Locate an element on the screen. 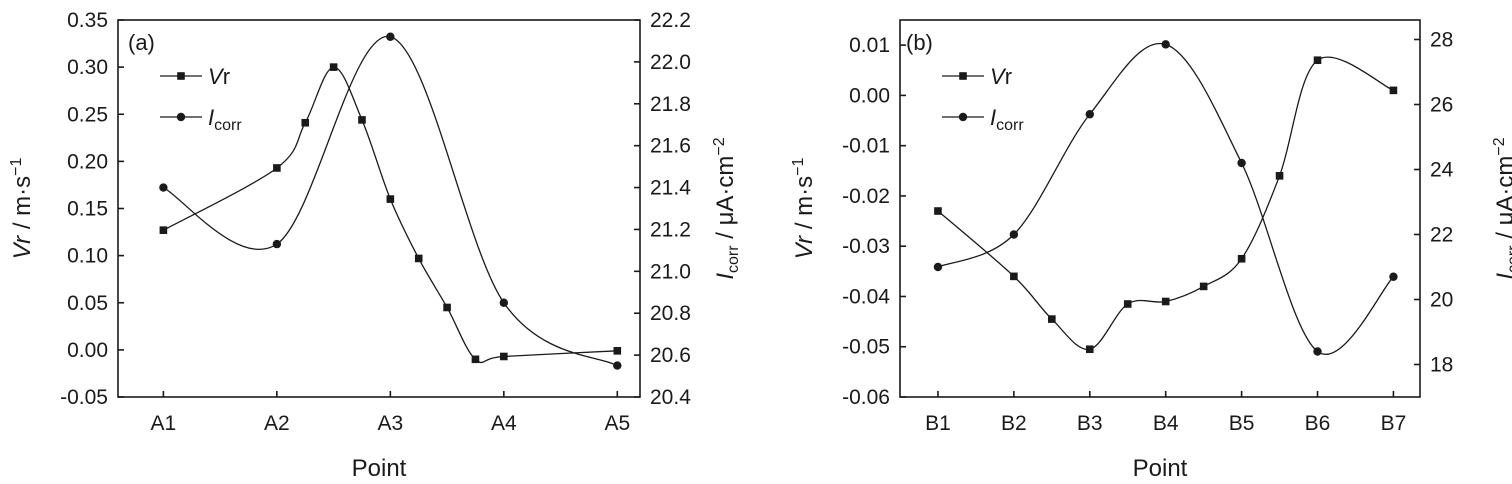 This screenshot has width=1512, height=484. x-tick-label: A2 is located at coordinates (277, 423).